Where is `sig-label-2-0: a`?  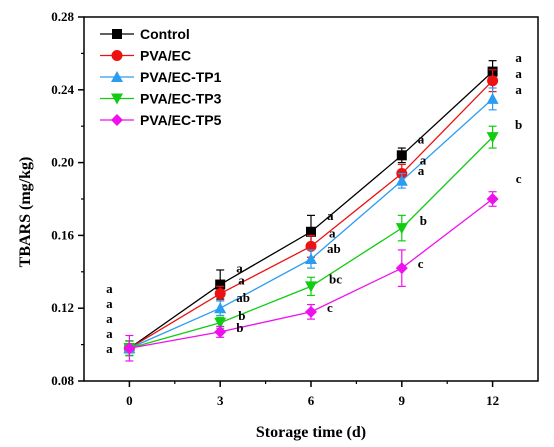 sig-label-2-0: a is located at coordinates (109, 318).